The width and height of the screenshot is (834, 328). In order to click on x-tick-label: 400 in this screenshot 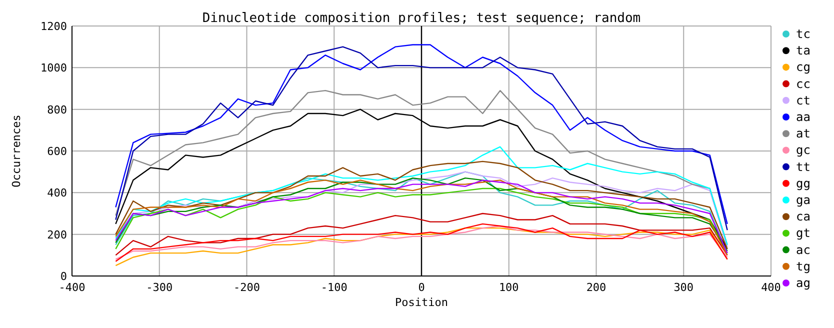, I will do `click(771, 287)`.